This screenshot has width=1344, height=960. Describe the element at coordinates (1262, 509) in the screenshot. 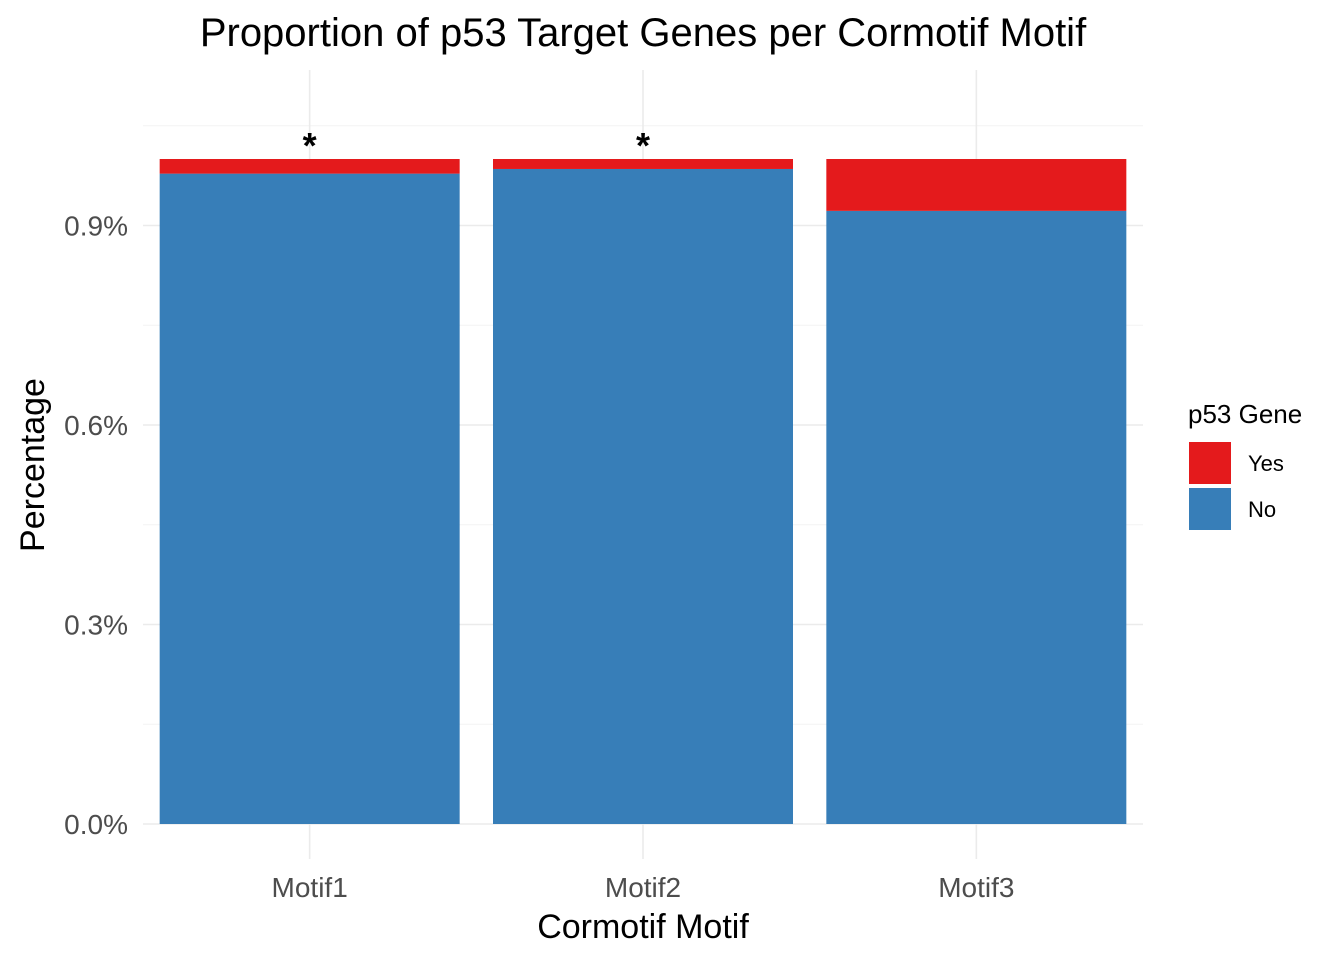

I see `legend-label: No` at that location.